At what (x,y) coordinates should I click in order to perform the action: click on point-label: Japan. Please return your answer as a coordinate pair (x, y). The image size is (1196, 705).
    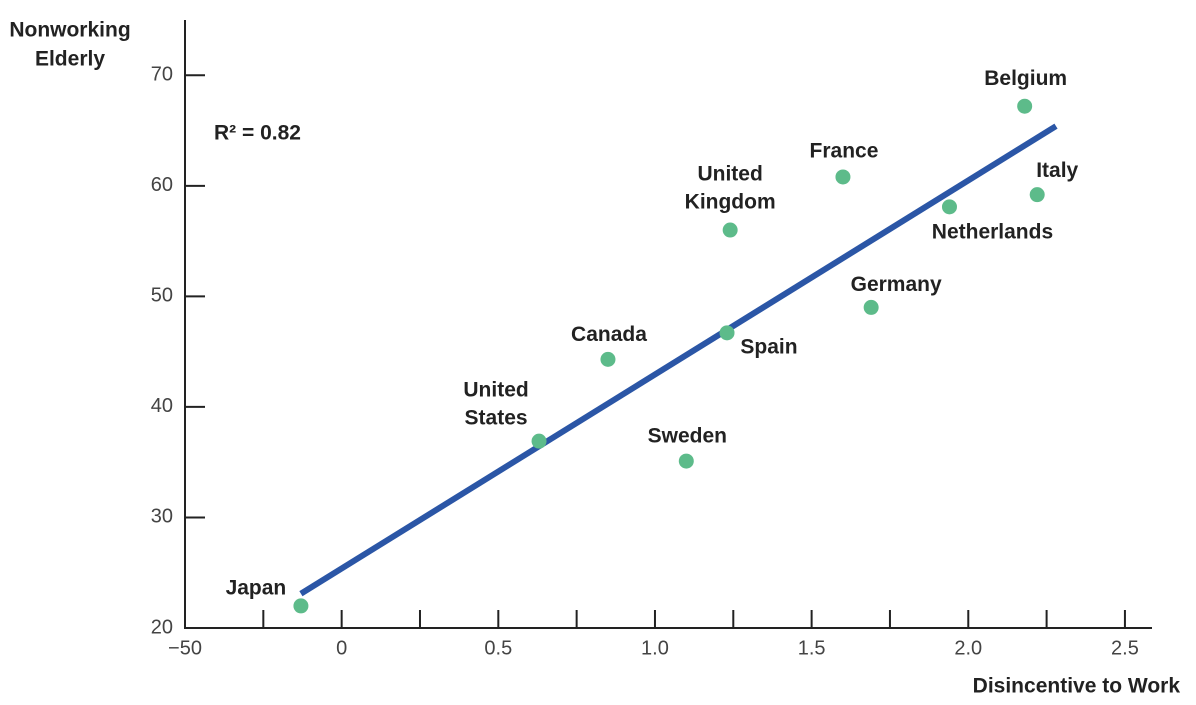
    Looking at the image, I should click on (256, 587).